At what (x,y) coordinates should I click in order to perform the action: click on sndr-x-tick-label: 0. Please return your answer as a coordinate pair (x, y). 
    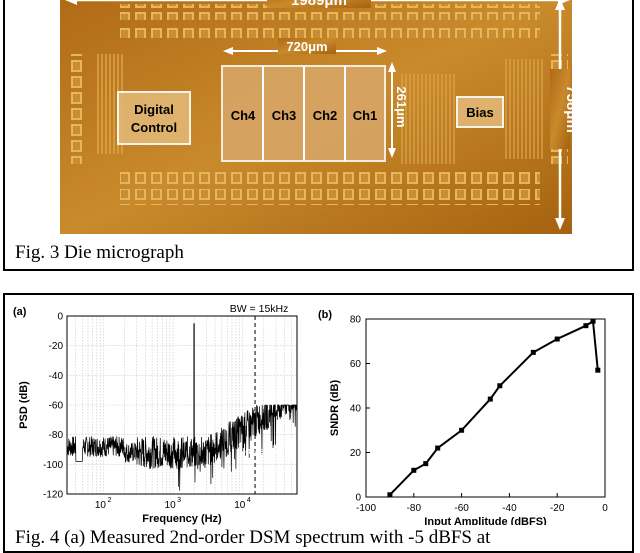
    Looking at the image, I should click on (605, 508).